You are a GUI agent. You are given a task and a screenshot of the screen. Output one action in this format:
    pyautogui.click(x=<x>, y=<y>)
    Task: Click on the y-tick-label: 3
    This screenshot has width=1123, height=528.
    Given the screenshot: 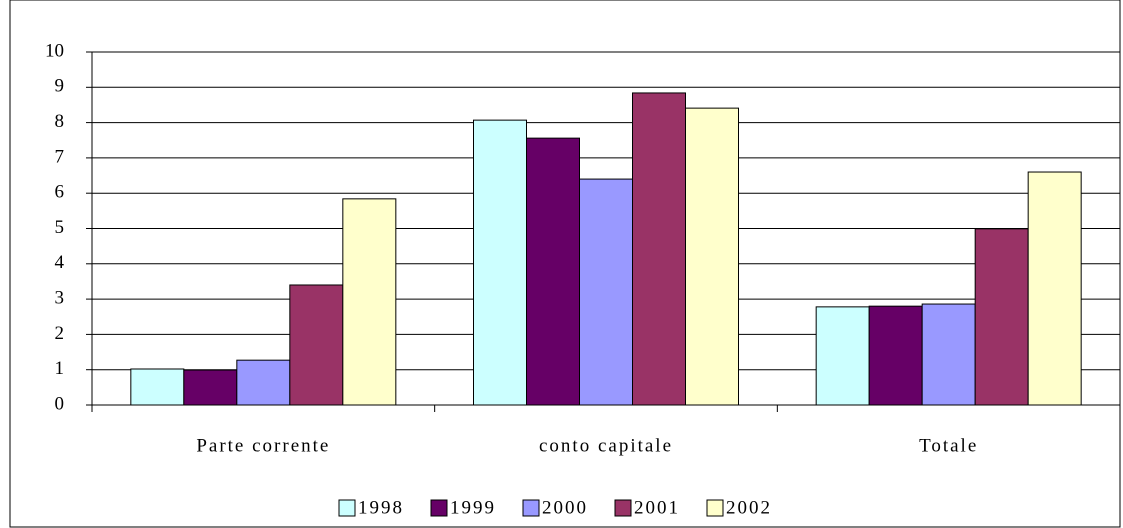 What is the action you would take?
    pyautogui.click(x=60, y=297)
    